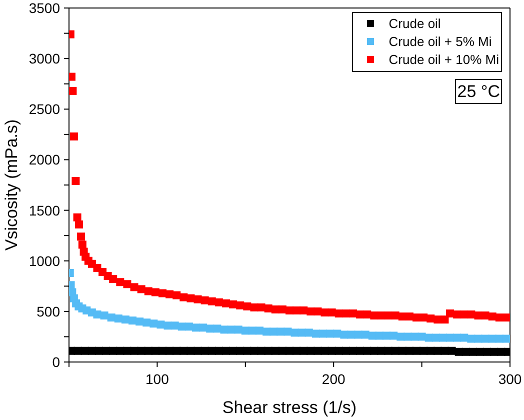  I want to click on y-tick-label: 500, so click(48, 311).